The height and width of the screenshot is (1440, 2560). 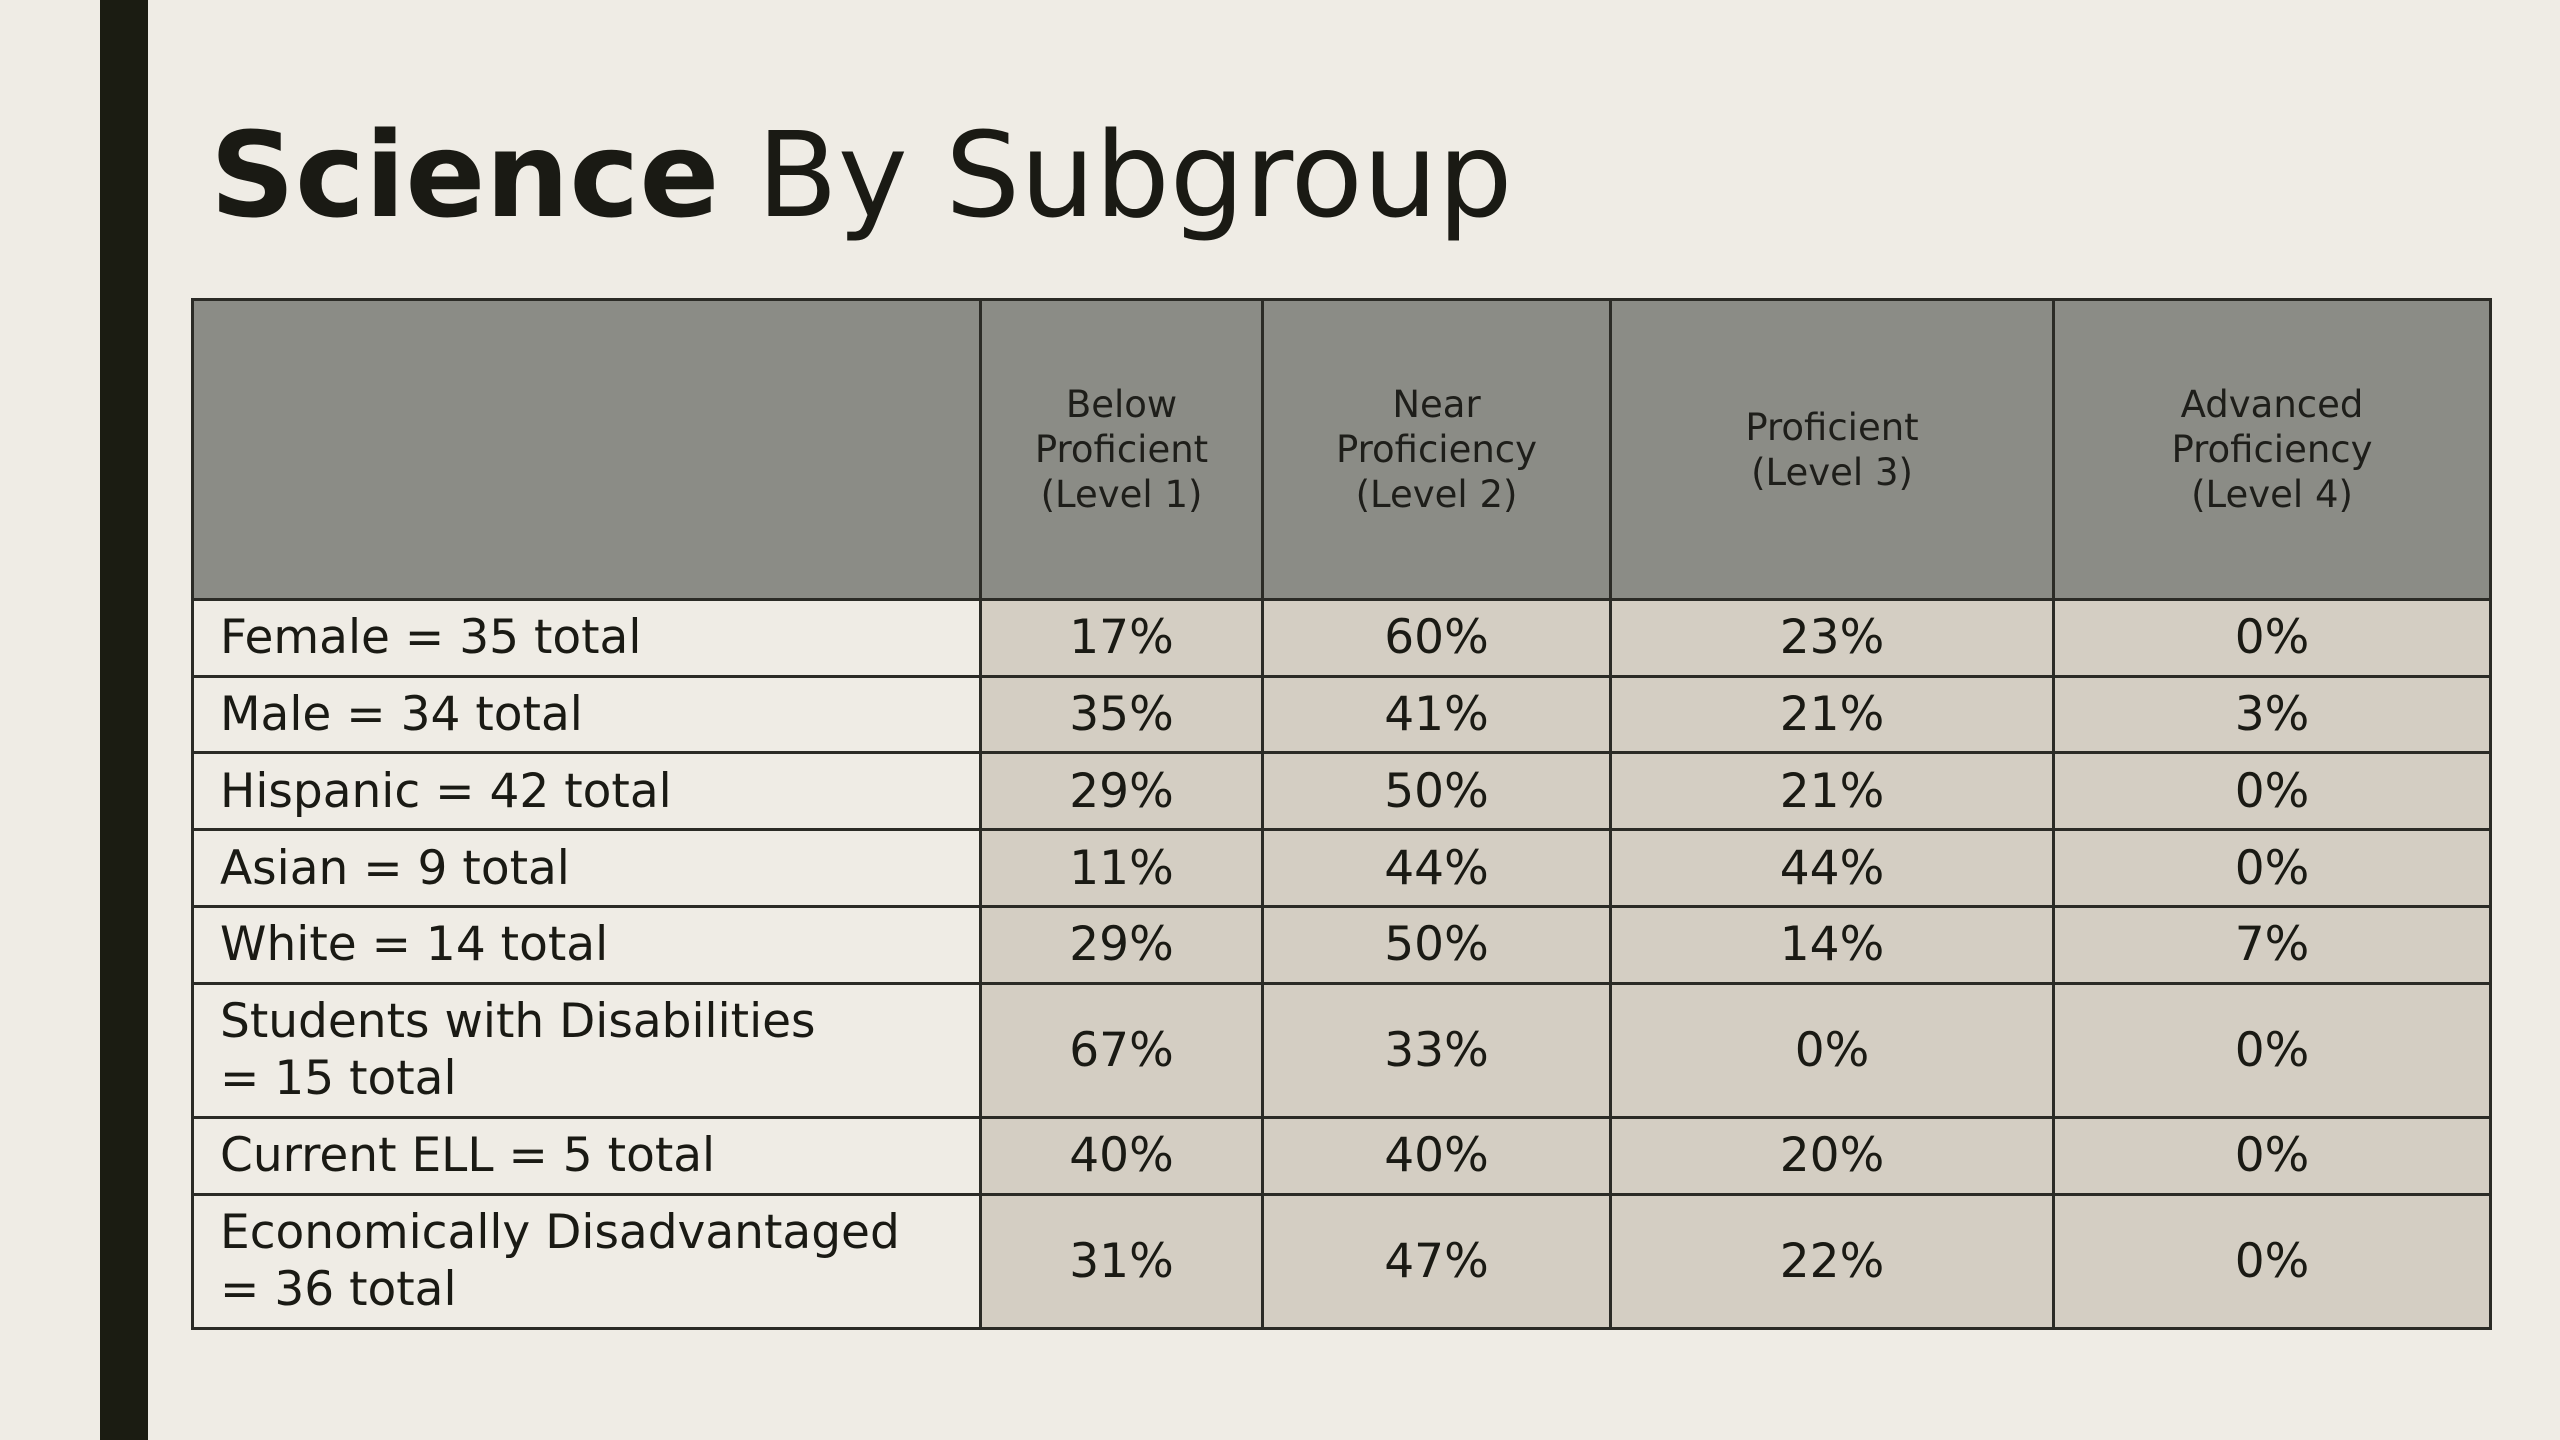 I want to click on cell-level-2: 60%, so click(x=1436, y=638).